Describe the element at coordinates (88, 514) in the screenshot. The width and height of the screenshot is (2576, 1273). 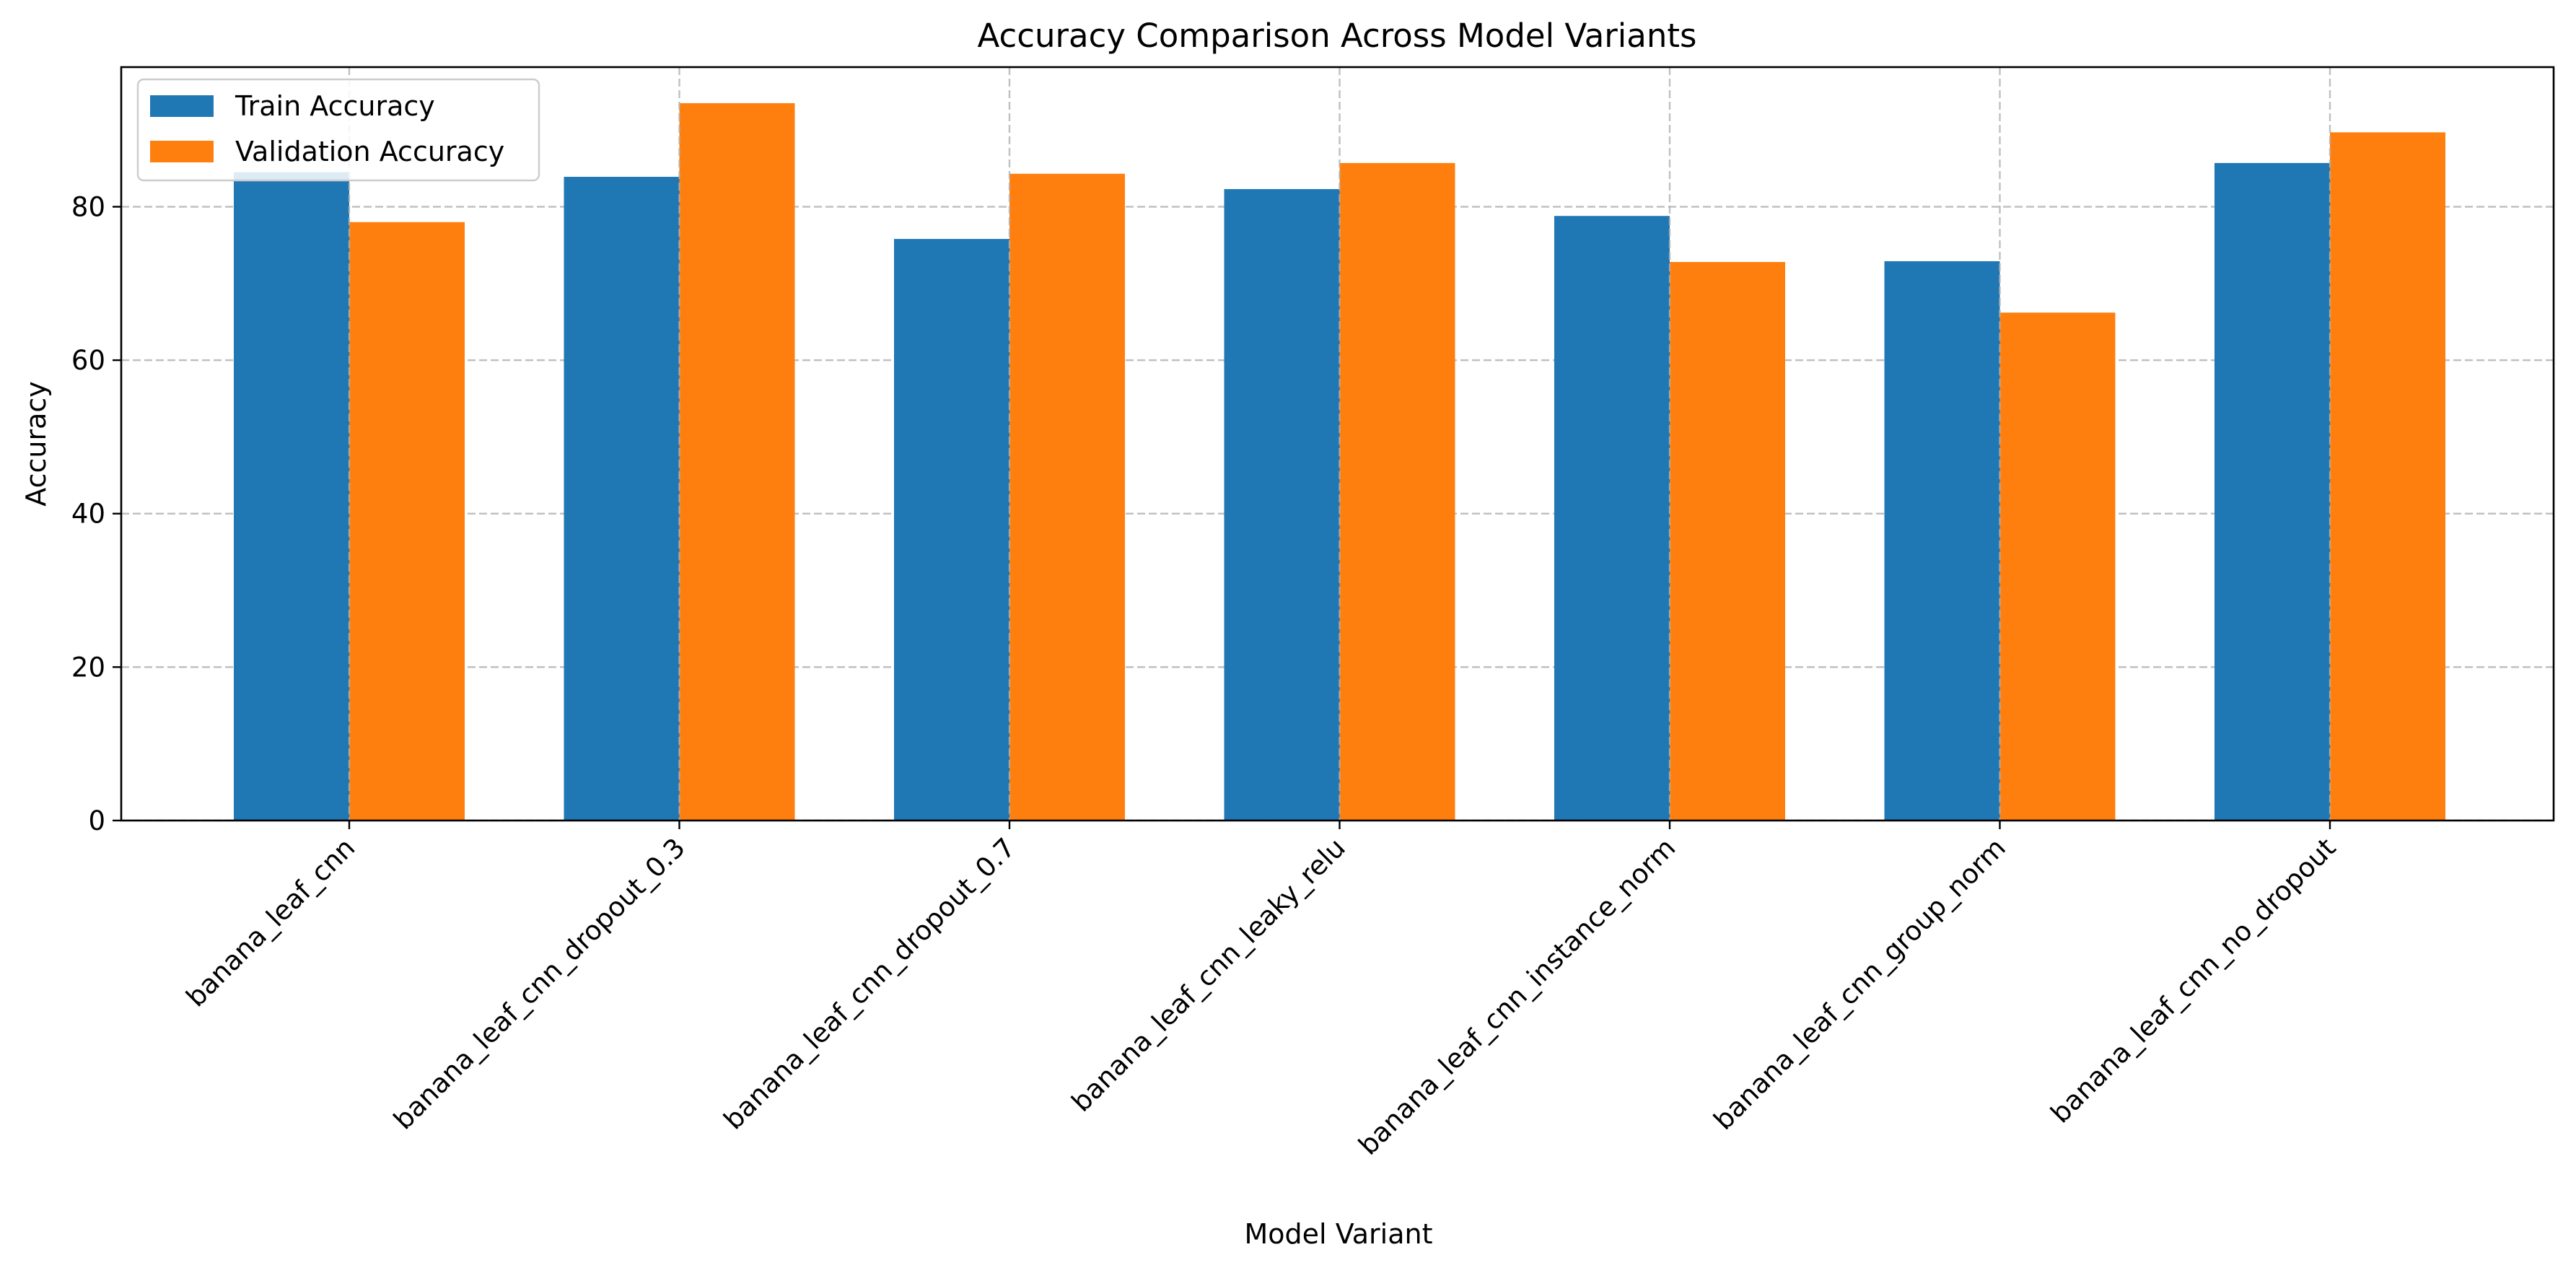
I see `y-tick-label: 40` at that location.